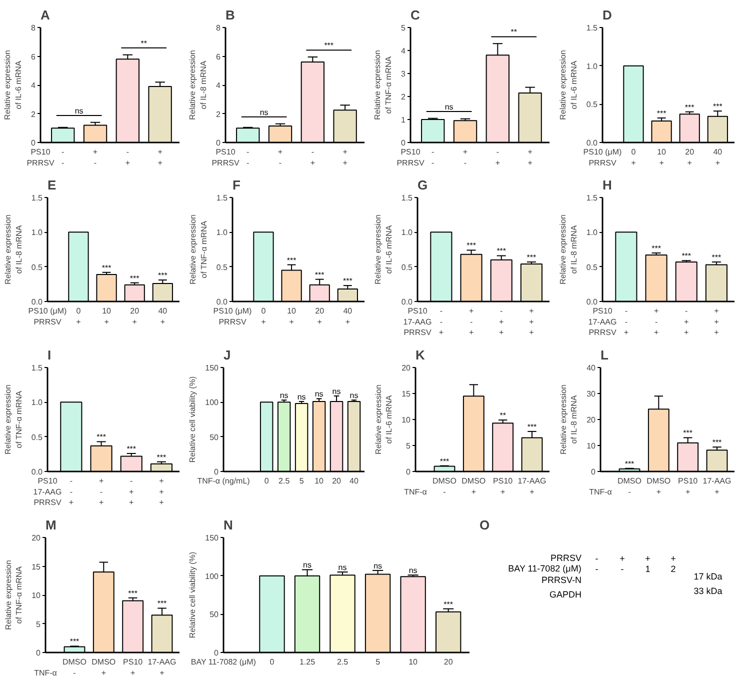 The height and width of the screenshot is (680, 742). What do you see at coordinates (228, 525) in the screenshot?
I see `chart-title: N` at bounding box center [228, 525].